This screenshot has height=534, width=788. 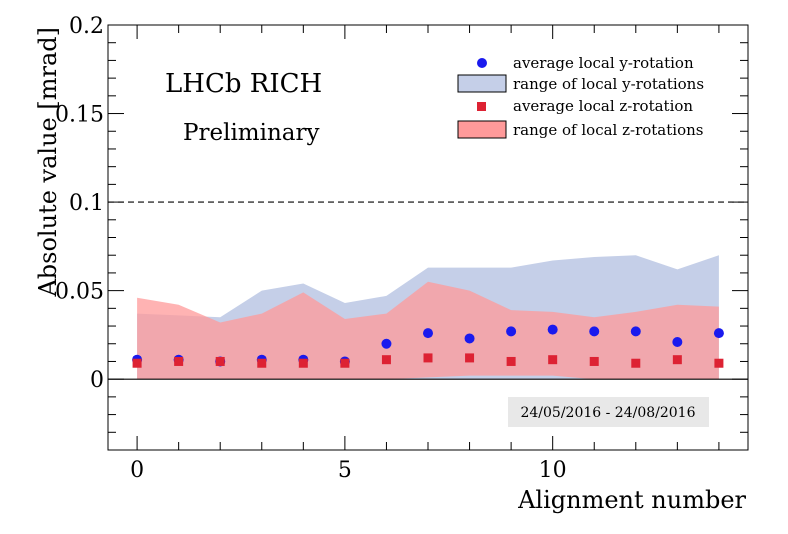 I want to click on date-box-background, so click(x=608, y=412).